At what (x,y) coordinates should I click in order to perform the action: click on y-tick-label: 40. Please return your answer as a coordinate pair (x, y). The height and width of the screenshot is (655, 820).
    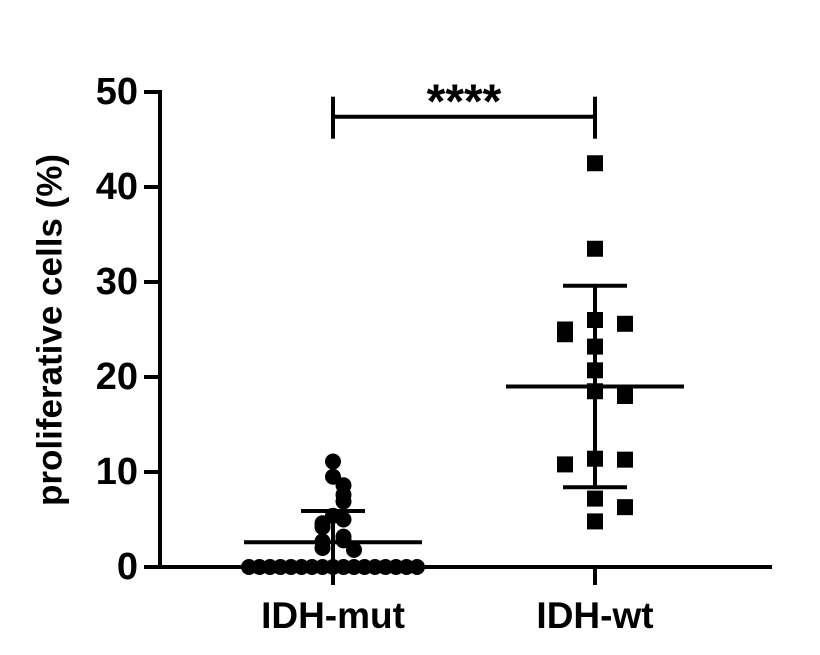
    Looking at the image, I should click on (117, 187).